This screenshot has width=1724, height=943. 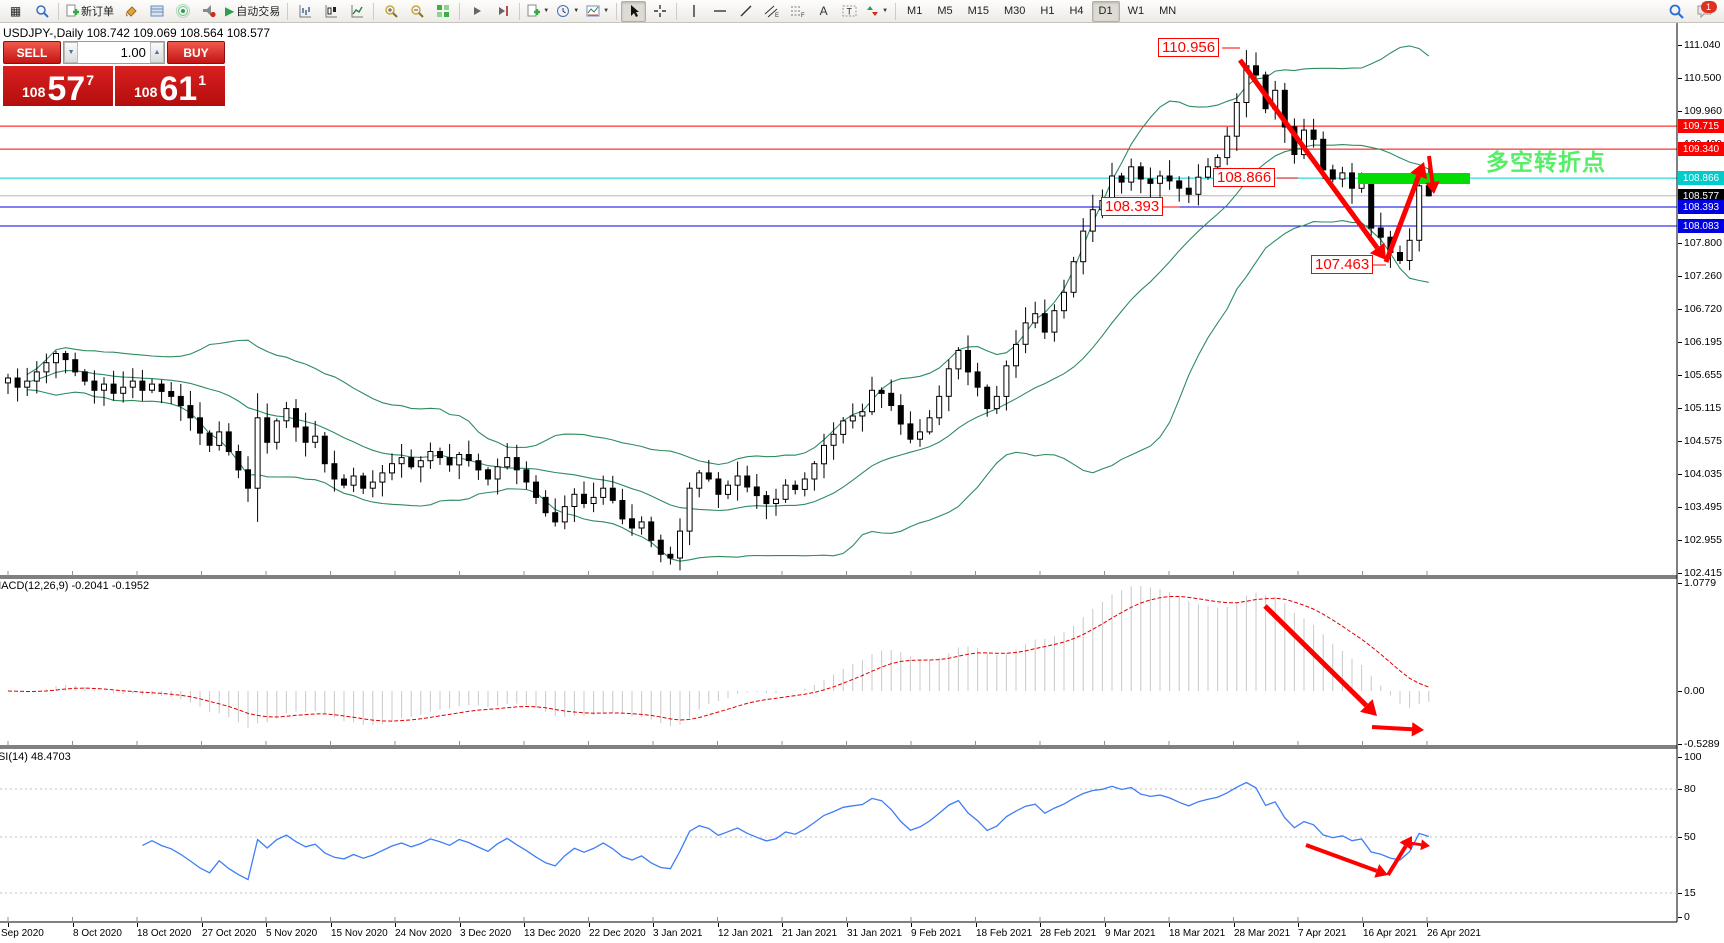 I want to click on text-tool-button: A, so click(x=823, y=11).